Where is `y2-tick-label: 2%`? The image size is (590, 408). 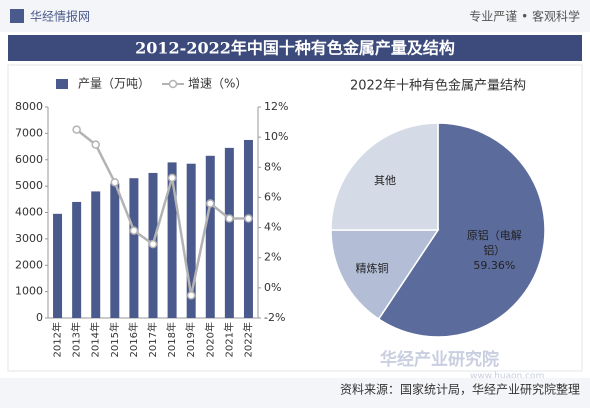 y2-tick-label: 2% is located at coordinates (272, 257).